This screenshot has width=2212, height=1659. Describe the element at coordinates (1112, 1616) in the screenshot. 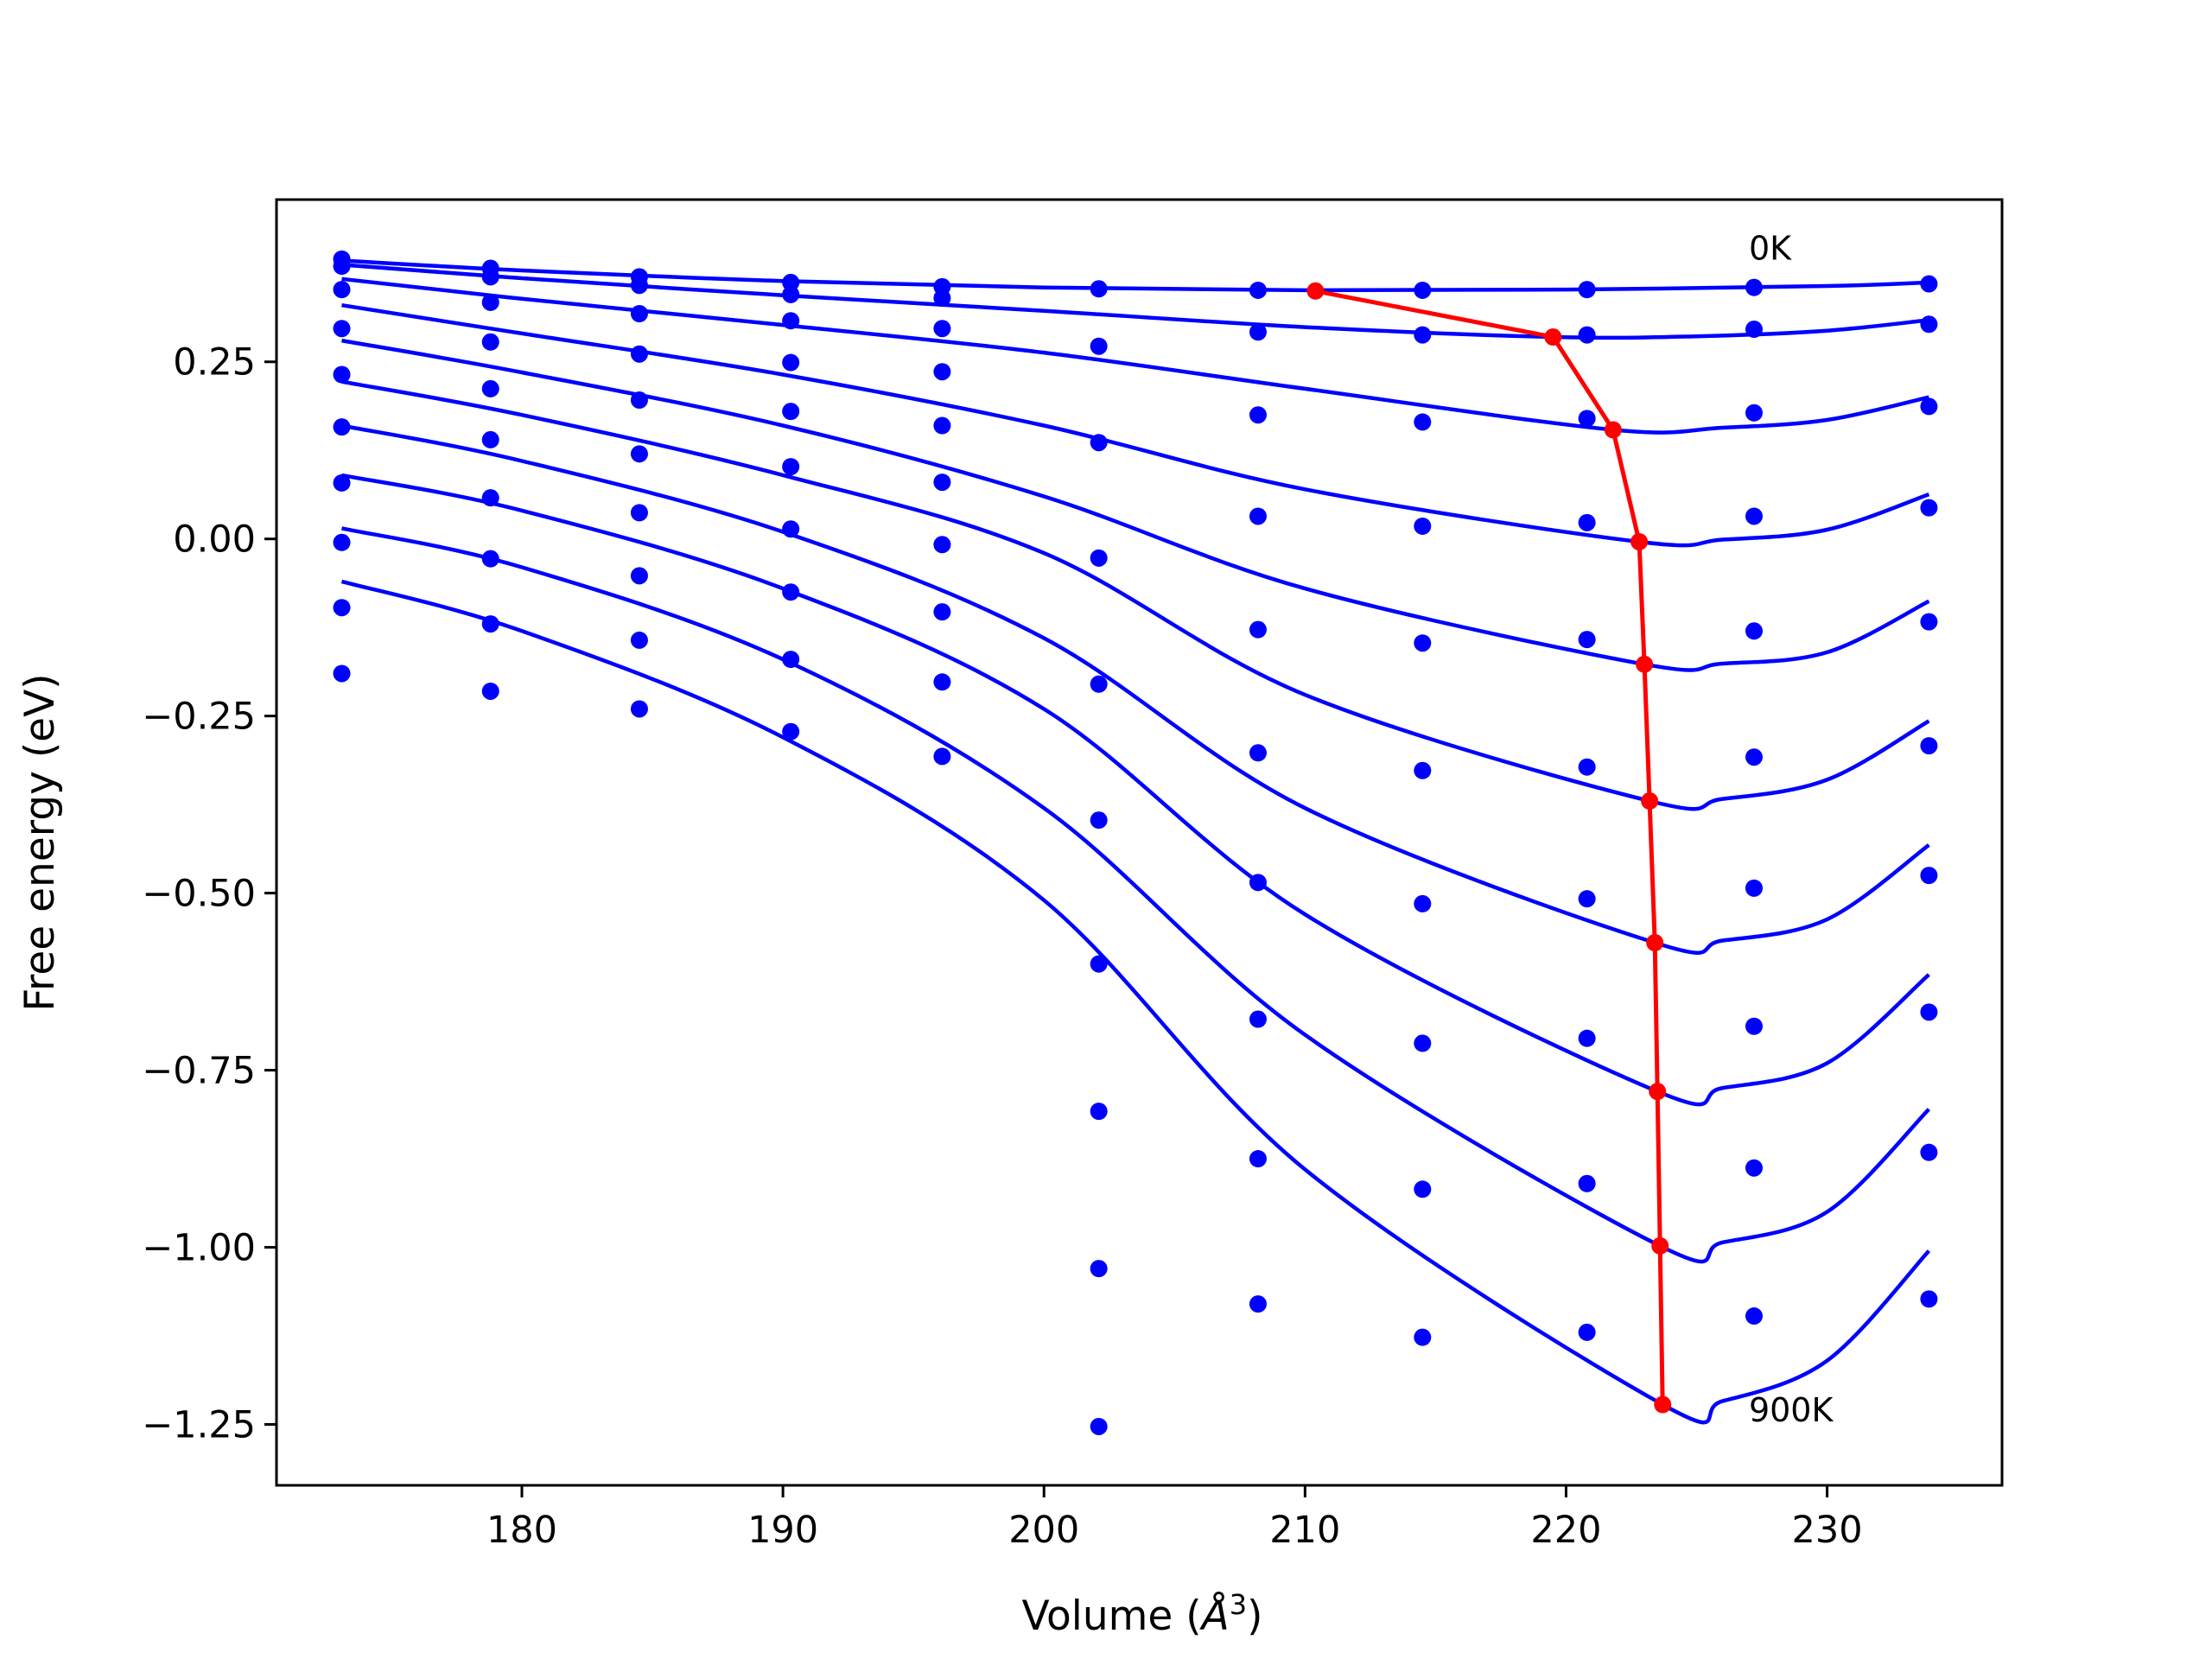

I see `x-axis-label-text: Volume (` at that location.